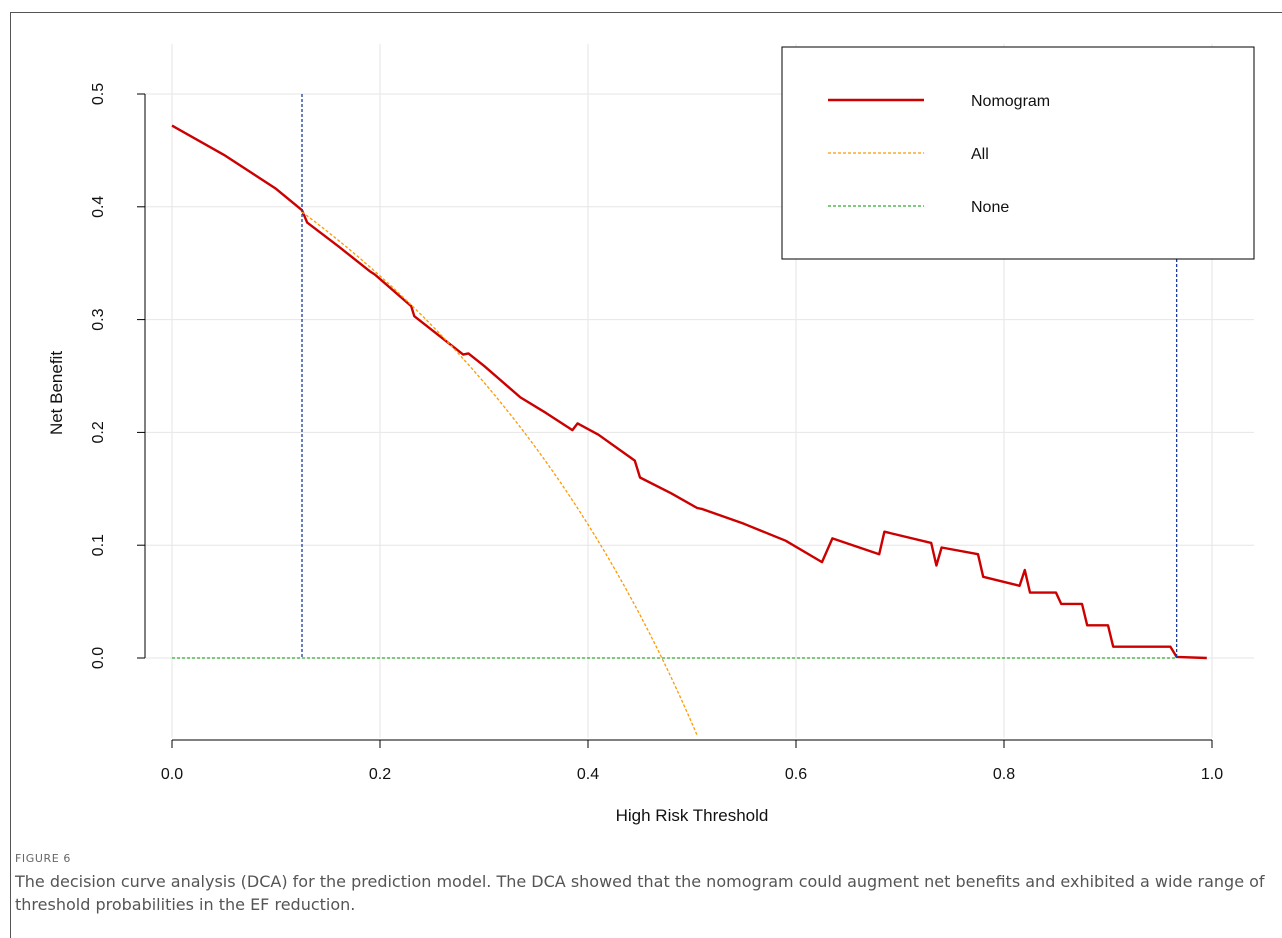  Describe the element at coordinates (98, 545) in the screenshot. I see `y-tick-label: 0.1` at that location.